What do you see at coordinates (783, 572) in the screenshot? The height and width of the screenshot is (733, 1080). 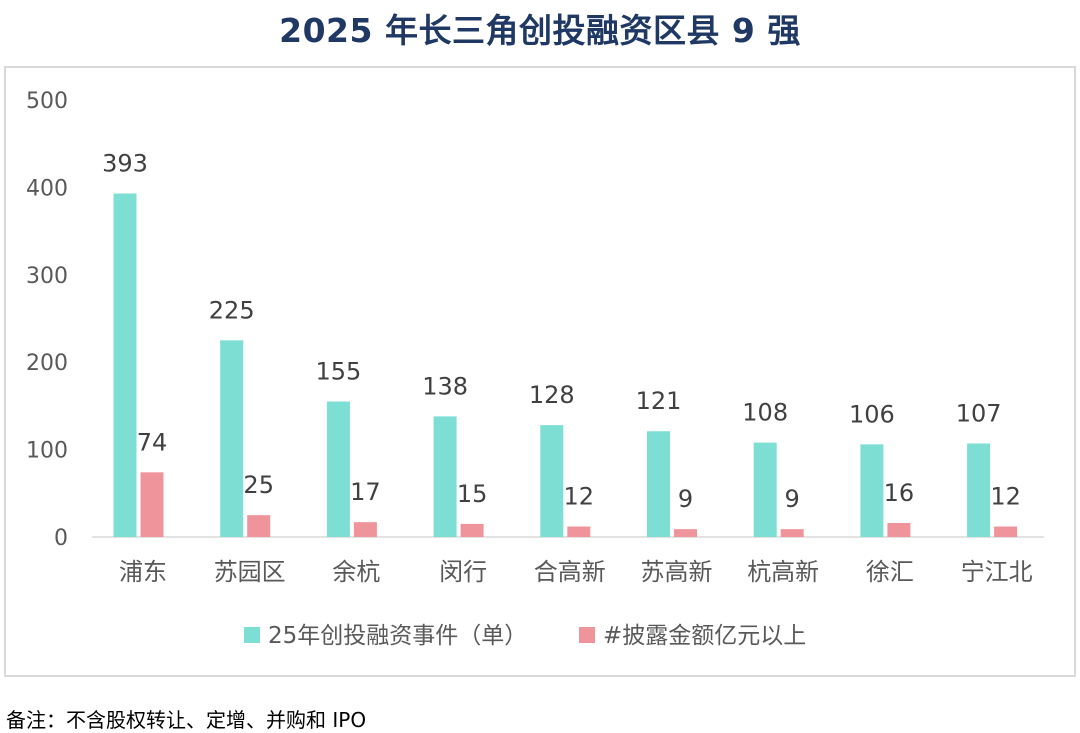 I see `category-label: 杭高新` at bounding box center [783, 572].